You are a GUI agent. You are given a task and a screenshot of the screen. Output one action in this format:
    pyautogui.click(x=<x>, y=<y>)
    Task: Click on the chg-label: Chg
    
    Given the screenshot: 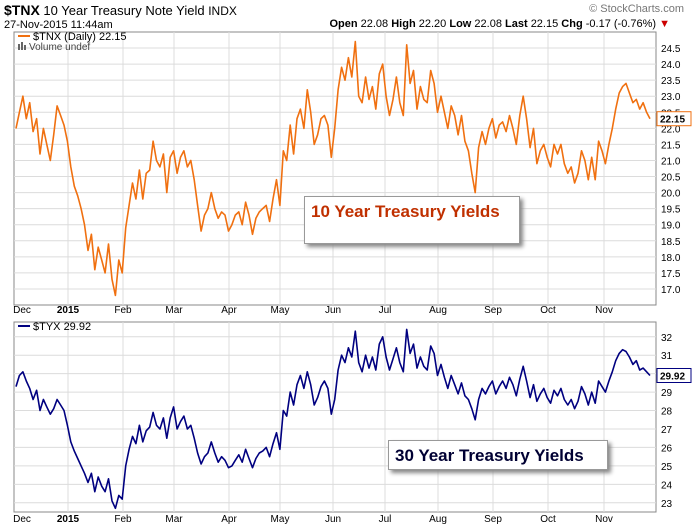 What is the action you would take?
    pyautogui.click(x=572, y=24)
    